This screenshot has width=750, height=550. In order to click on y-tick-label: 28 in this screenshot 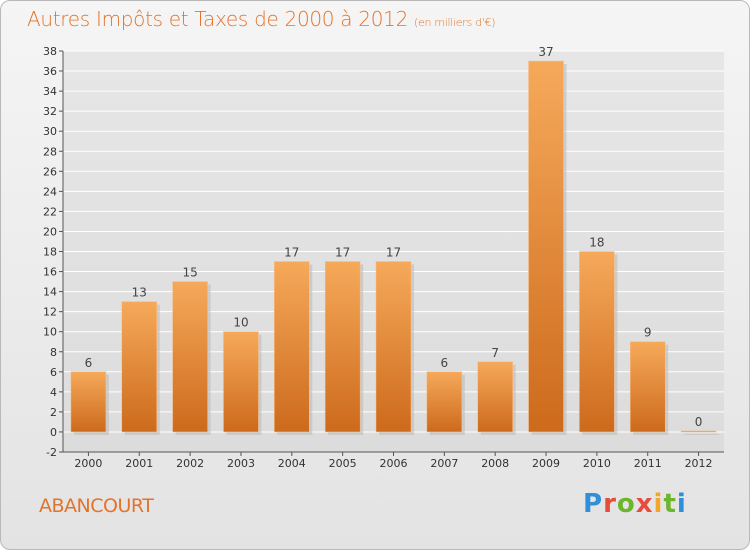, I will do `click(50, 151)`.